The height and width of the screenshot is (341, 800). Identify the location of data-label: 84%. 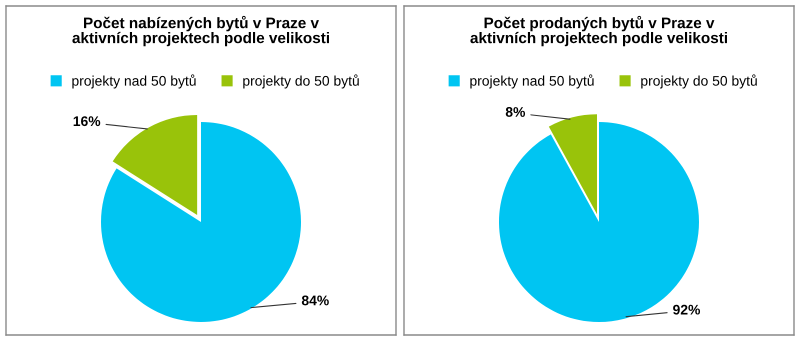
(315, 301).